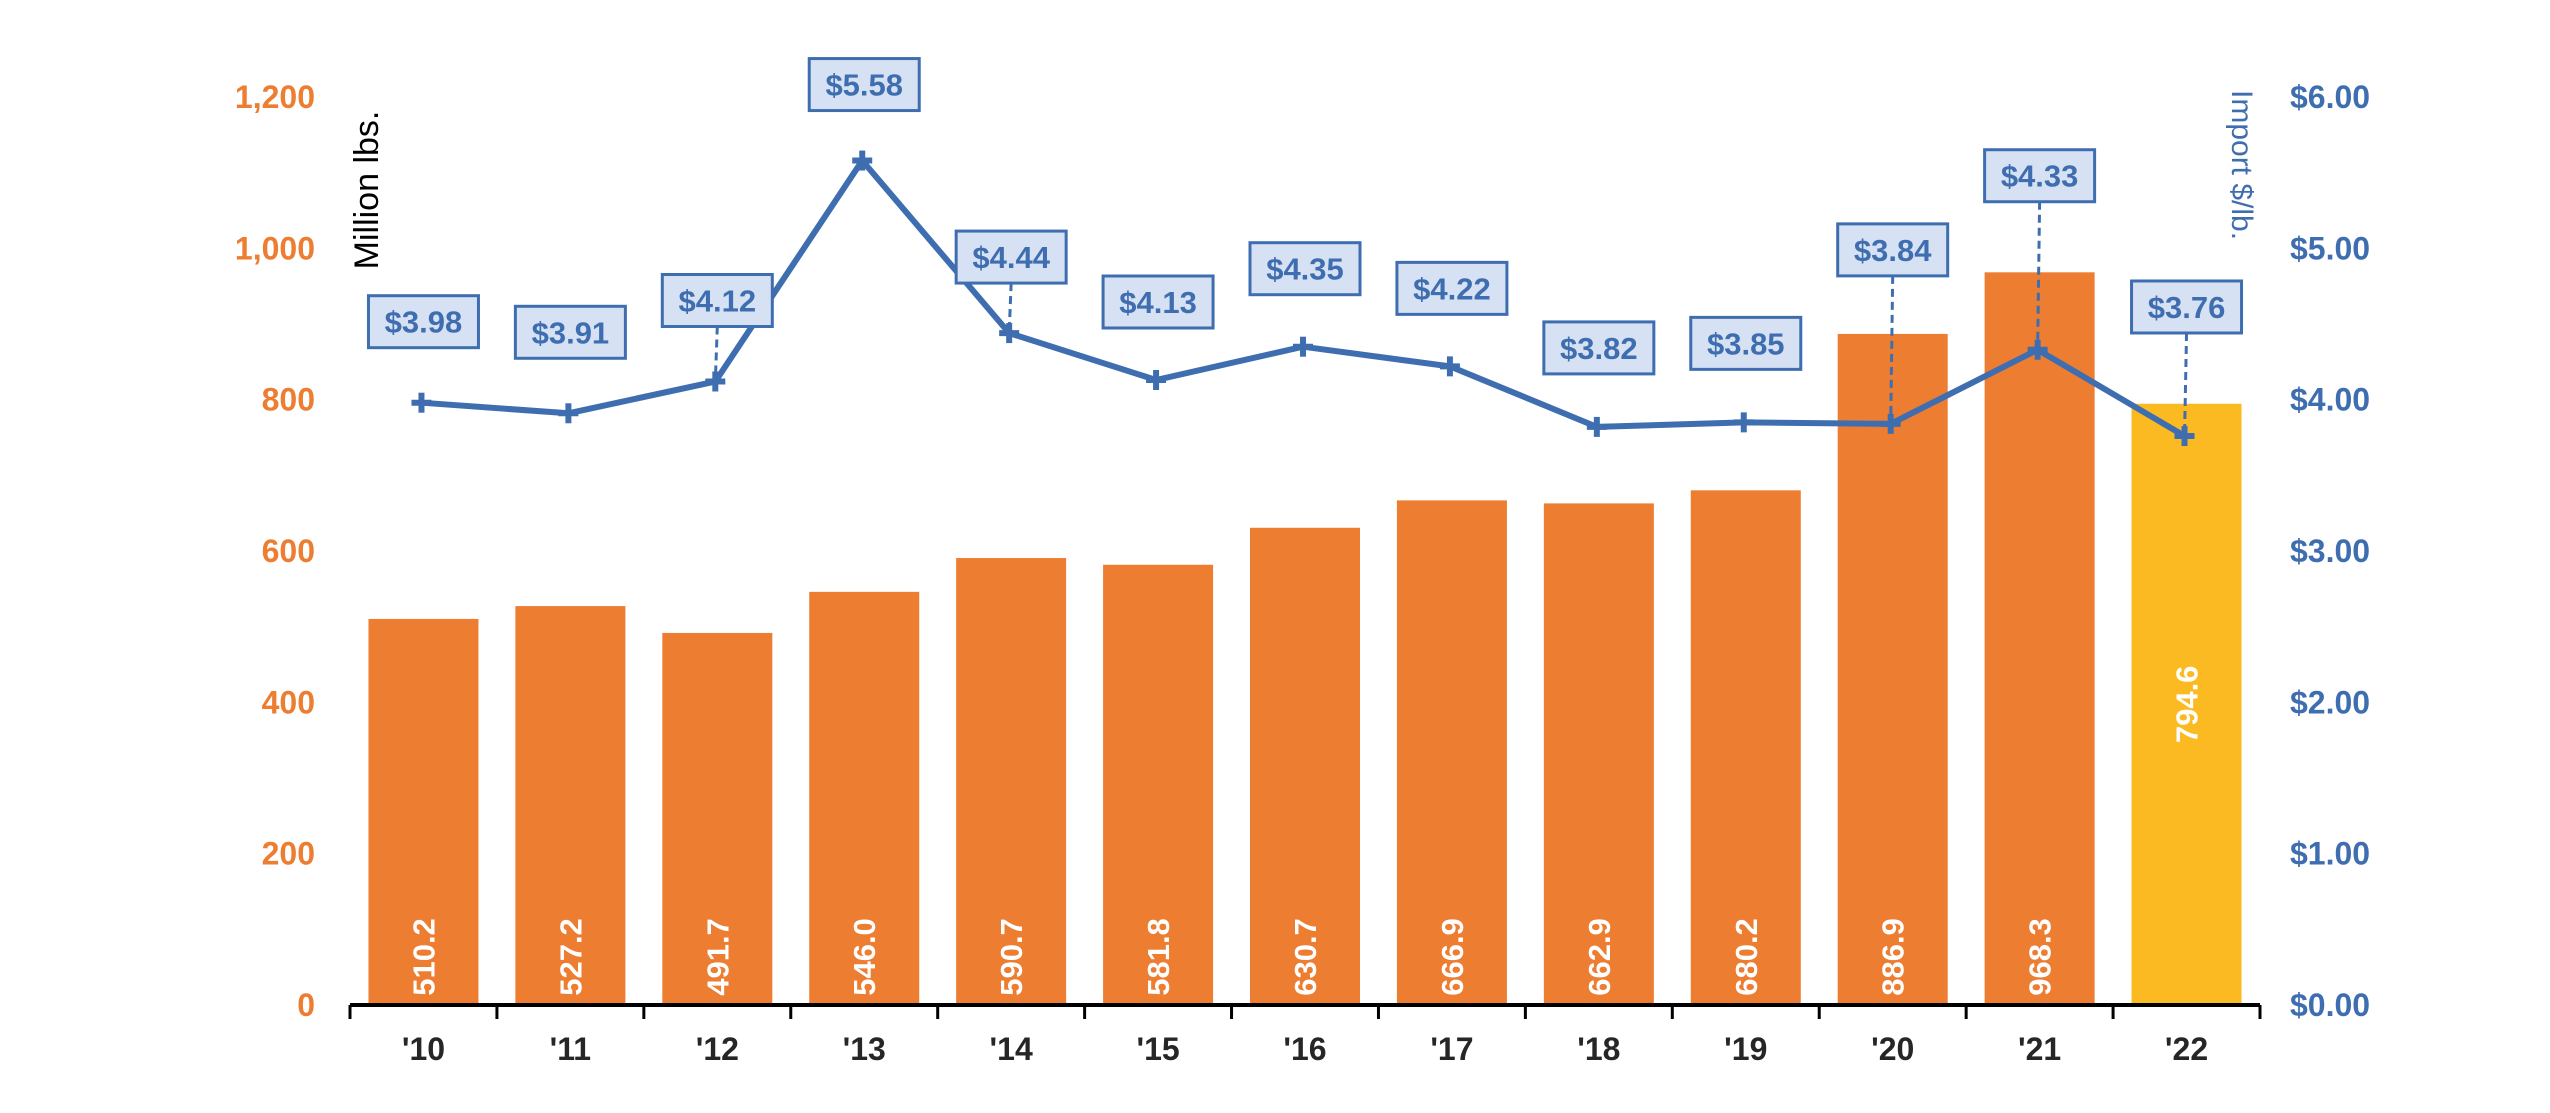 This screenshot has height=1113, width=2550. What do you see at coordinates (288, 551) in the screenshot?
I see `left-tick-label: 600` at bounding box center [288, 551].